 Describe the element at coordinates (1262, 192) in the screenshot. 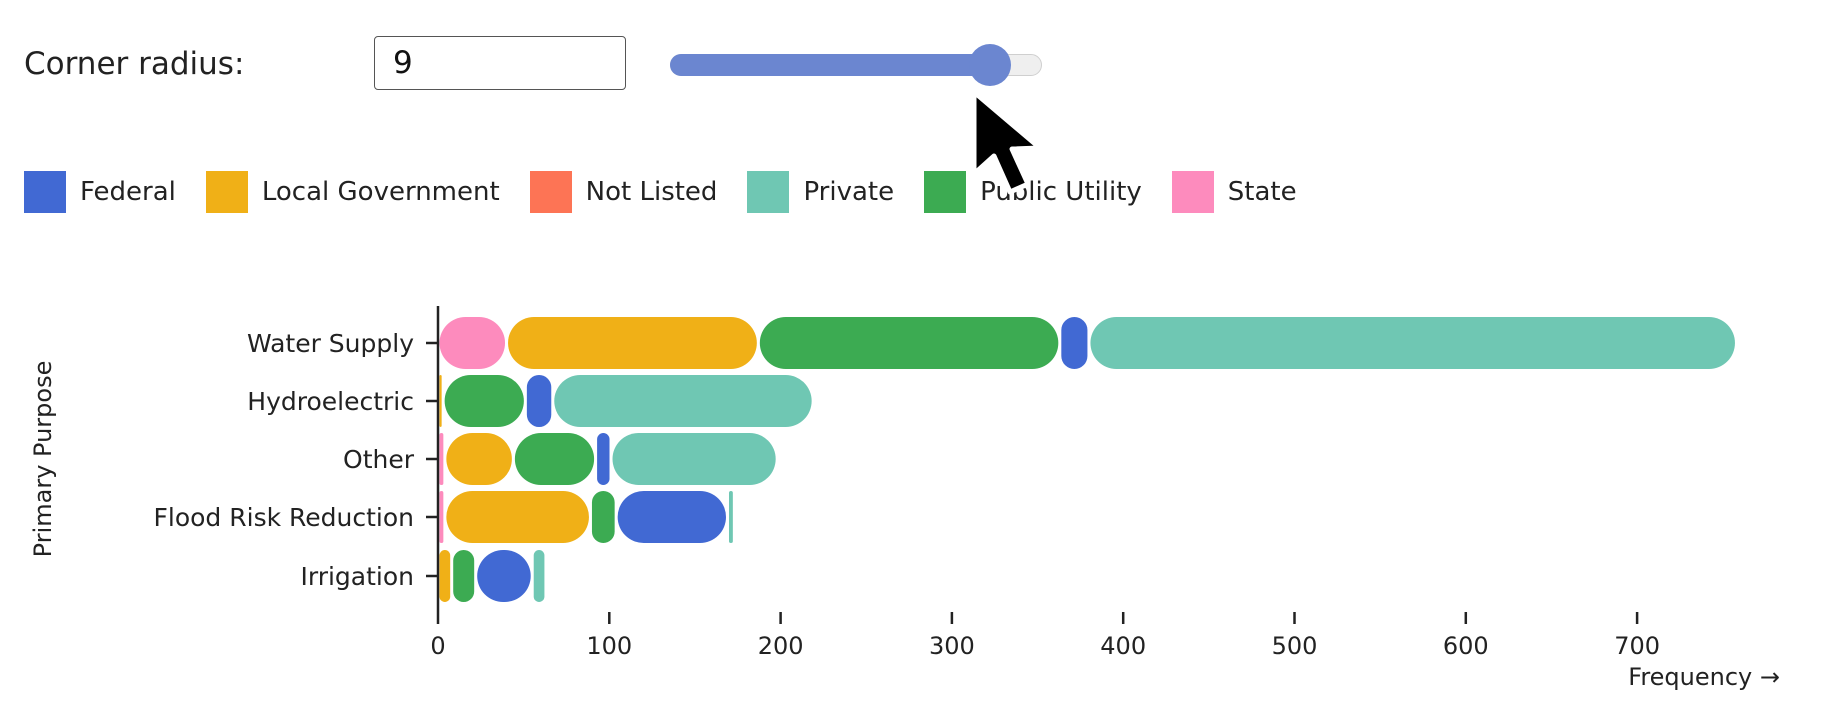

I see `legend-label: State` at that location.